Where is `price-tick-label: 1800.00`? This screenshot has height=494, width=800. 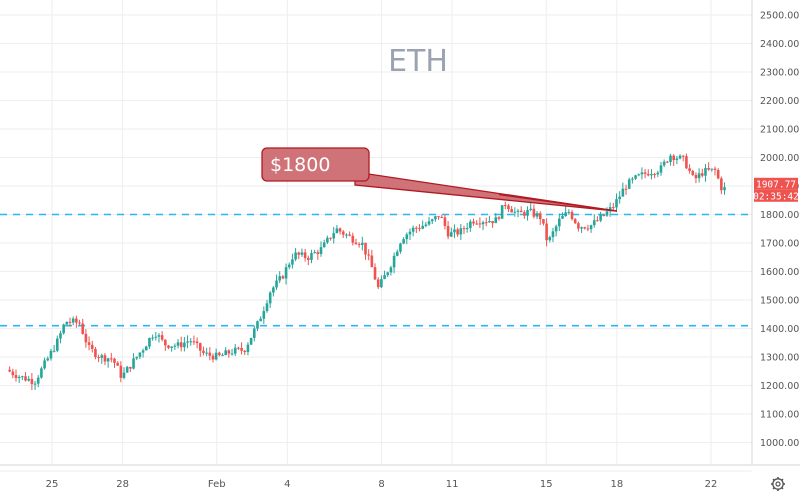
price-tick-label: 1800.00 is located at coordinates (779, 215).